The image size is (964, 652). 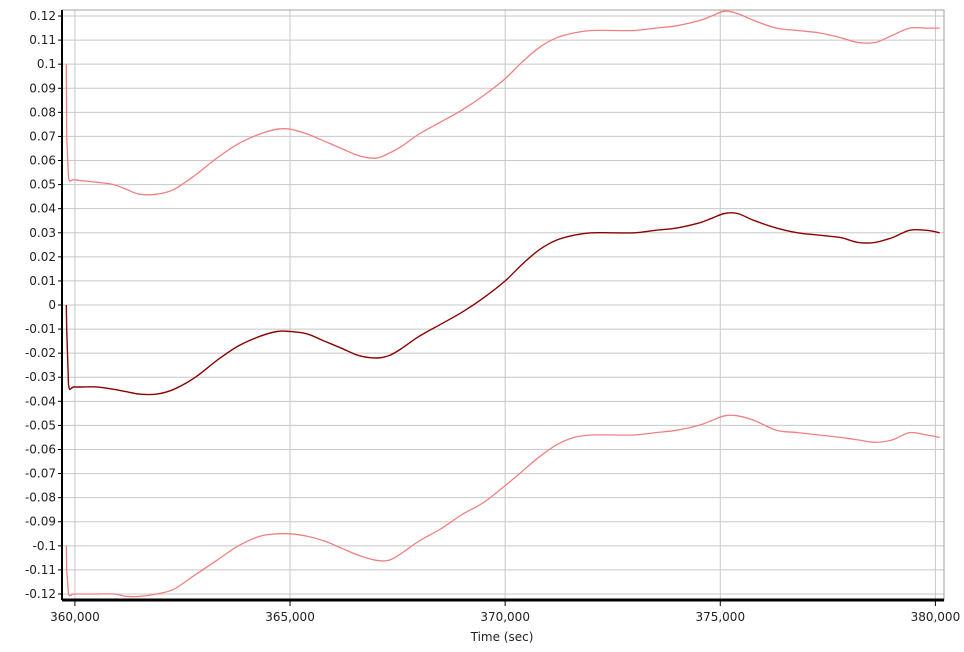 I want to click on y-tick-label: 0.03, so click(x=42, y=233).